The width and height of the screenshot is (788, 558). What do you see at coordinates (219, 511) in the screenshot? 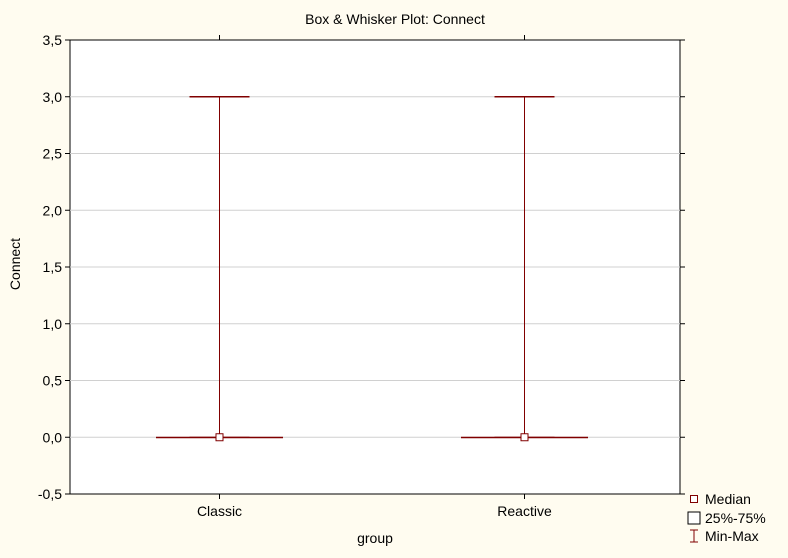
I see `x-tick-label: Classic` at bounding box center [219, 511].